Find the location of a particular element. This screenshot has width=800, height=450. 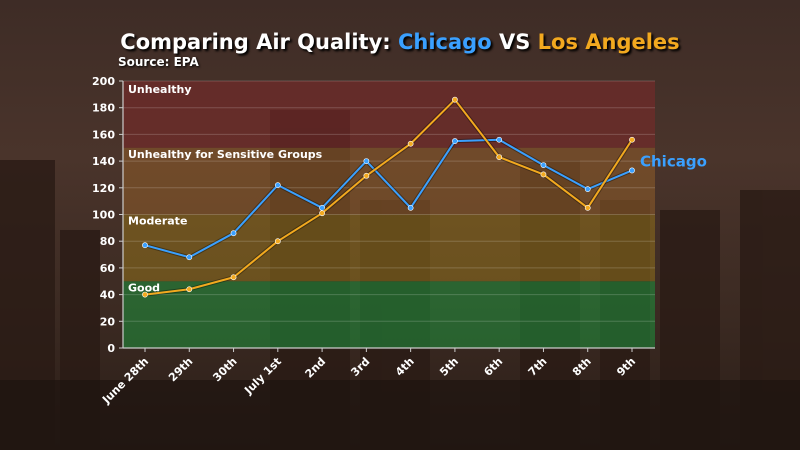

y-axis-ticks: 0 20 40 60 80 100 120 140 160 180 200 is located at coordinates (107, 215).